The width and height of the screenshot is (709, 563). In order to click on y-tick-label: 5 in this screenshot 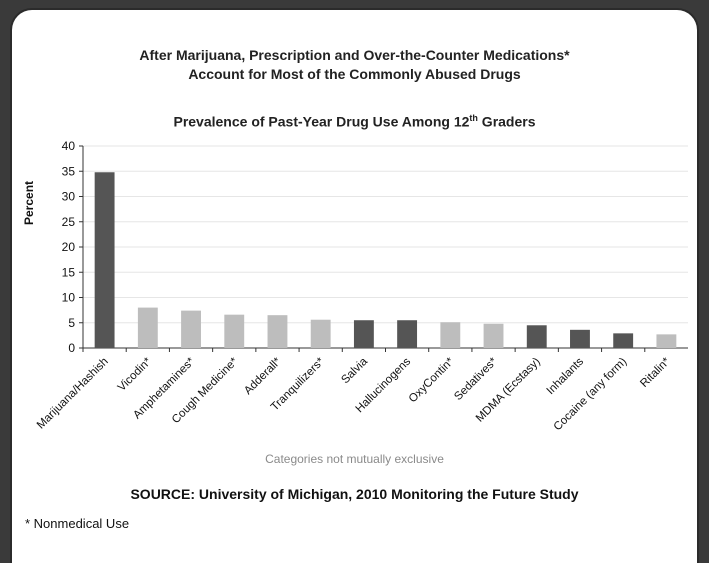, I will do `click(71, 323)`.